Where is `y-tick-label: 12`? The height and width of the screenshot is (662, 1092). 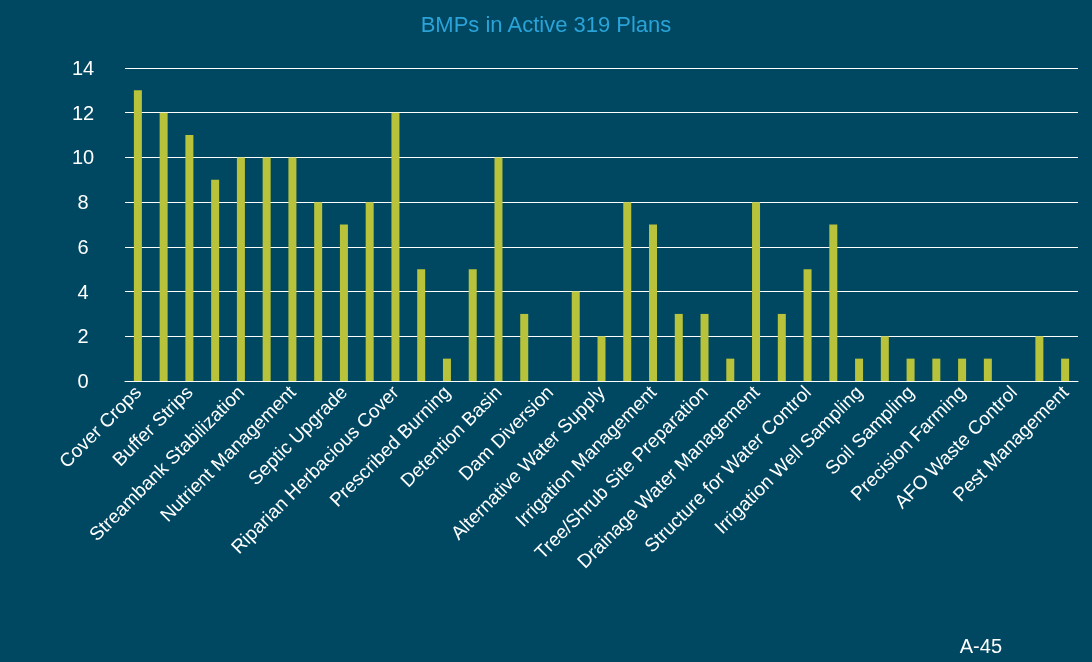 y-tick-label: 12 is located at coordinates (83, 112).